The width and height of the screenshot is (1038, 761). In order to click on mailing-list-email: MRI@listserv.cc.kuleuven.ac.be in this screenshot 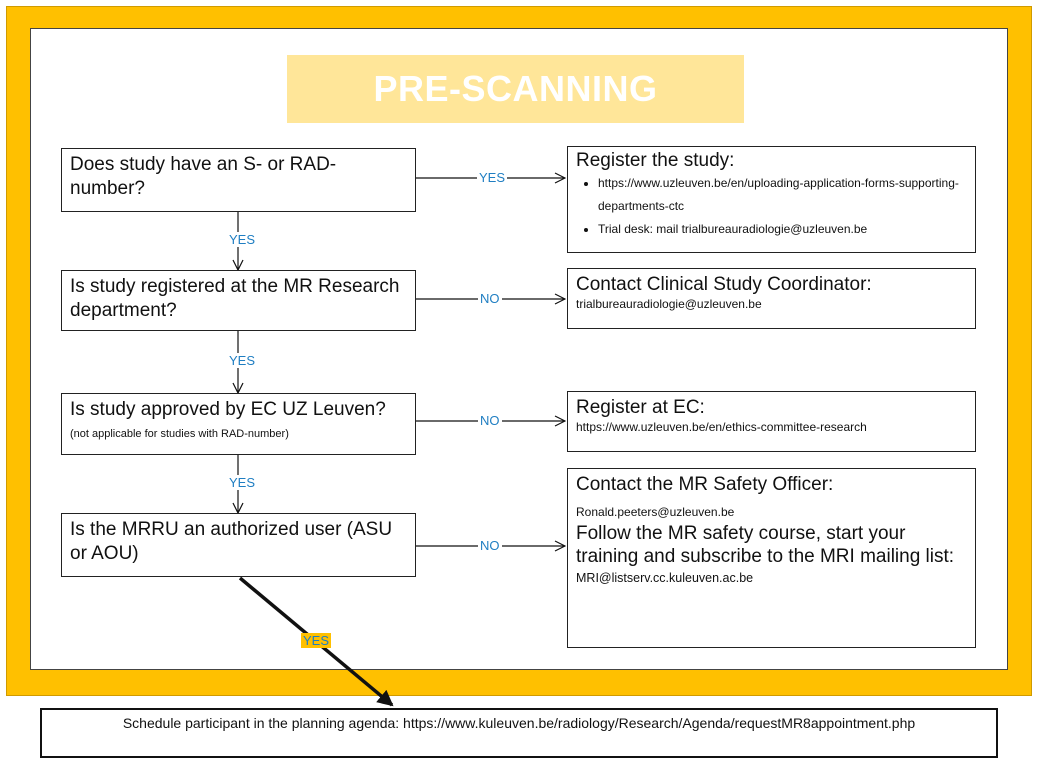, I will do `click(665, 578)`.